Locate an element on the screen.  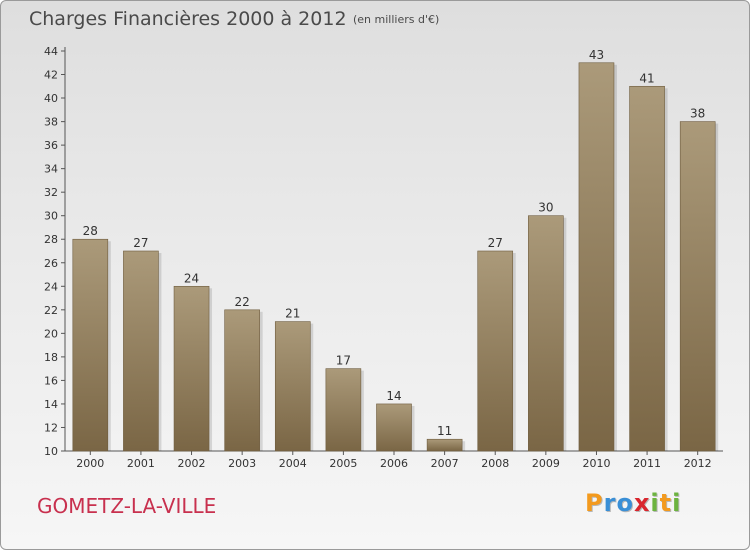
y-tick-label: 20 is located at coordinates (51, 333).